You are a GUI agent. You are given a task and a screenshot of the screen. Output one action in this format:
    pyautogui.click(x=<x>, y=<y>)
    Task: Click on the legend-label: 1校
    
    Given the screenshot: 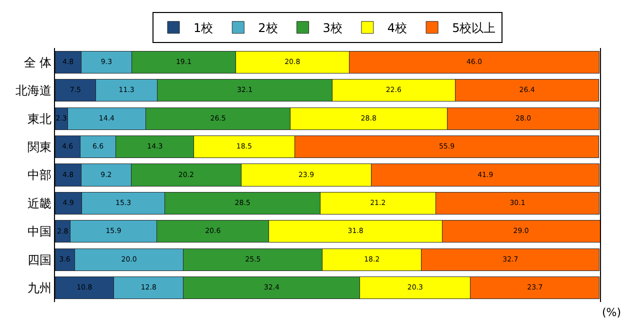 What is the action you would take?
    pyautogui.click(x=204, y=28)
    